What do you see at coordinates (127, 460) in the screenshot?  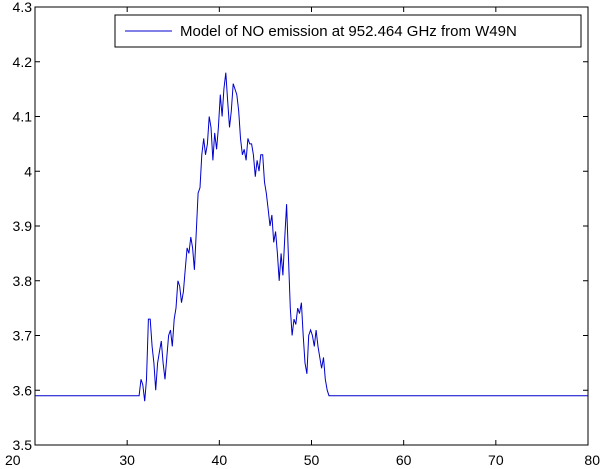 I see `x-tick-label: 30` at bounding box center [127, 460].